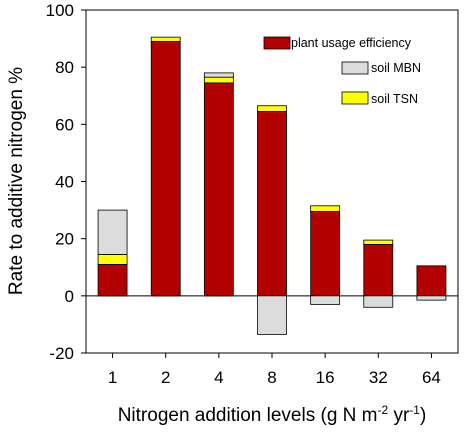  I want to click on x-axis-unit-open: (g N m, so click(349, 415).